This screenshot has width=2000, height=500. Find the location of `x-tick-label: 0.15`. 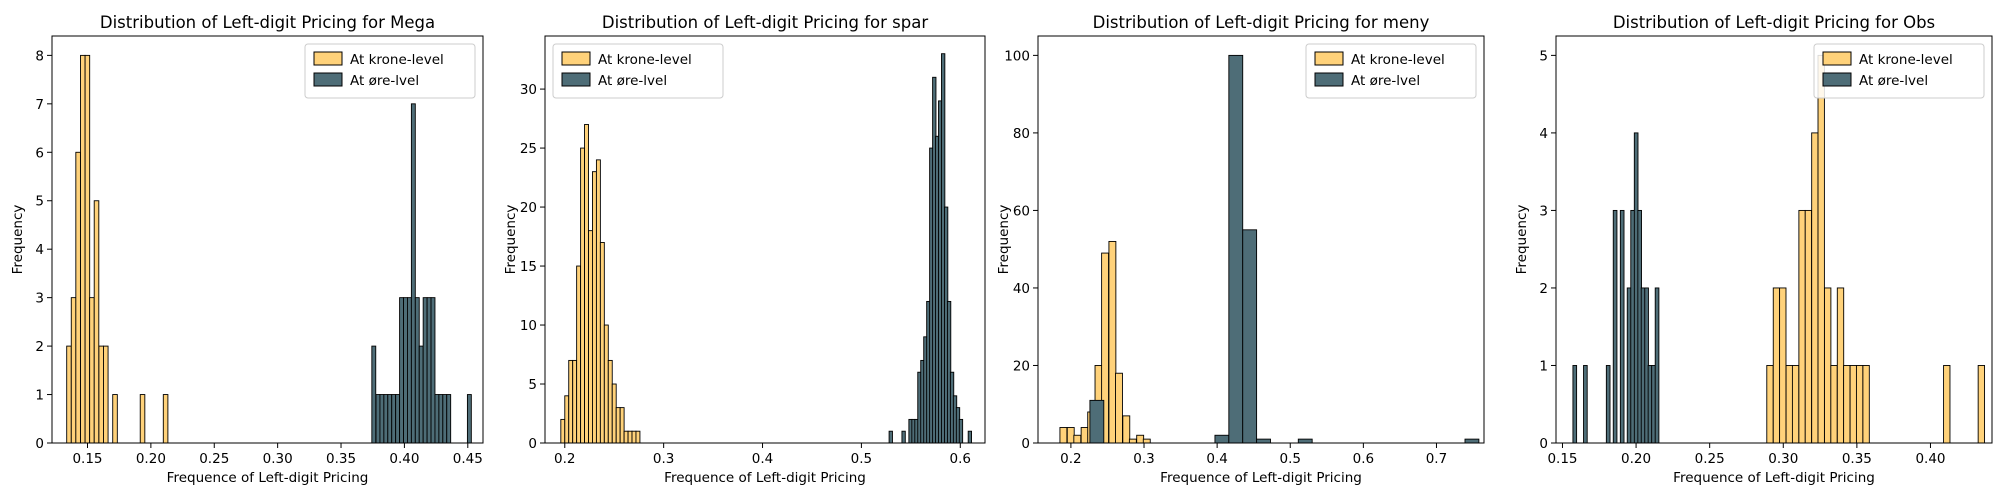

x-tick-label: 0.15 is located at coordinates (87, 459).